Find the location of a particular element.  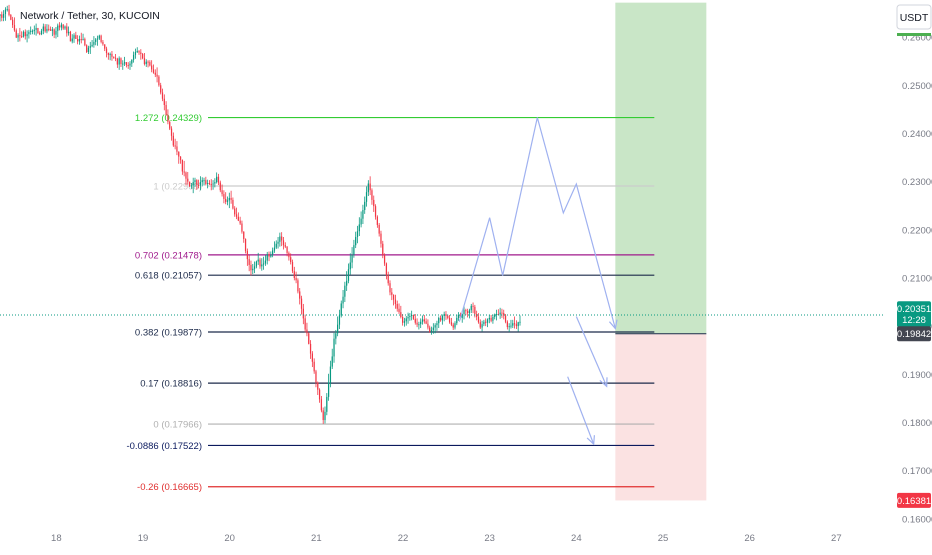

current-price-value: 0.20351 is located at coordinates (914, 309).